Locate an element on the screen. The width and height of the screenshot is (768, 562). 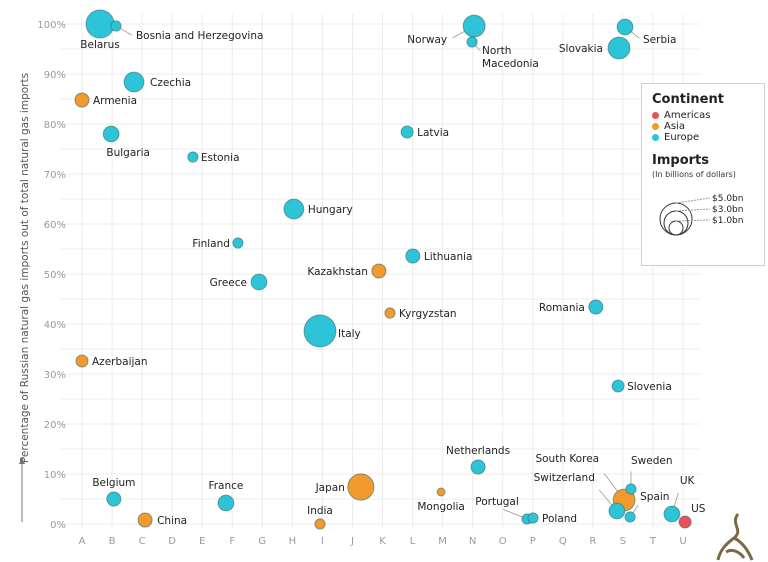
point-label: Slovenia is located at coordinates (649, 387).